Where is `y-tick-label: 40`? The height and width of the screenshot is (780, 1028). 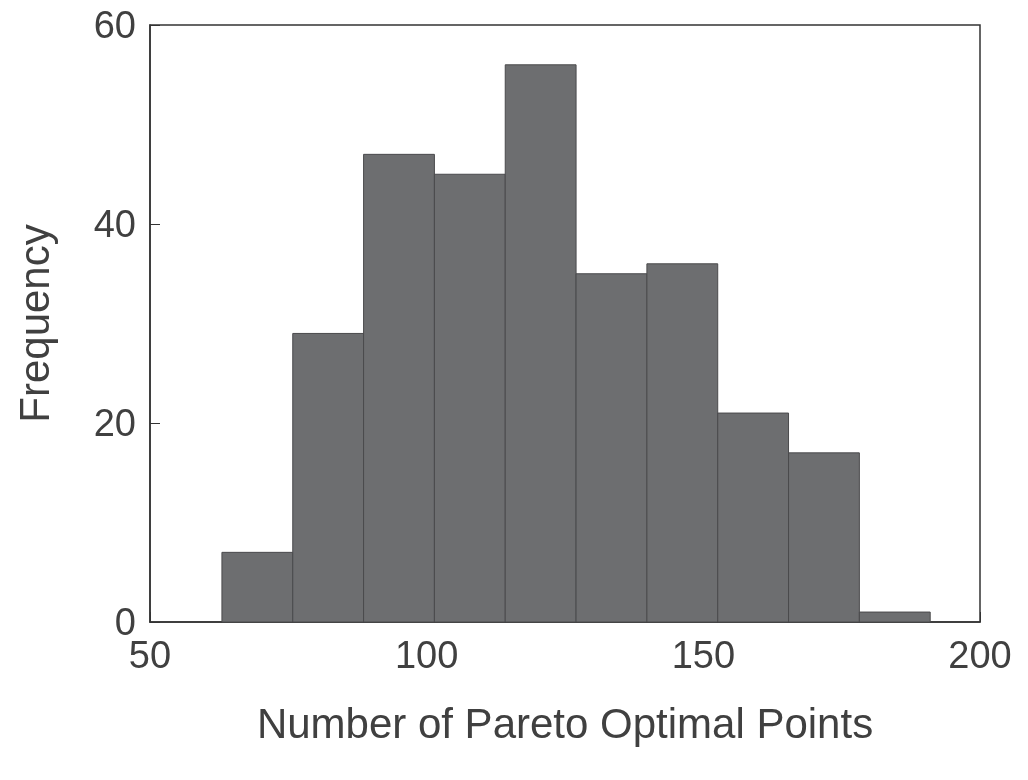 y-tick-label: 40 is located at coordinates (114, 224).